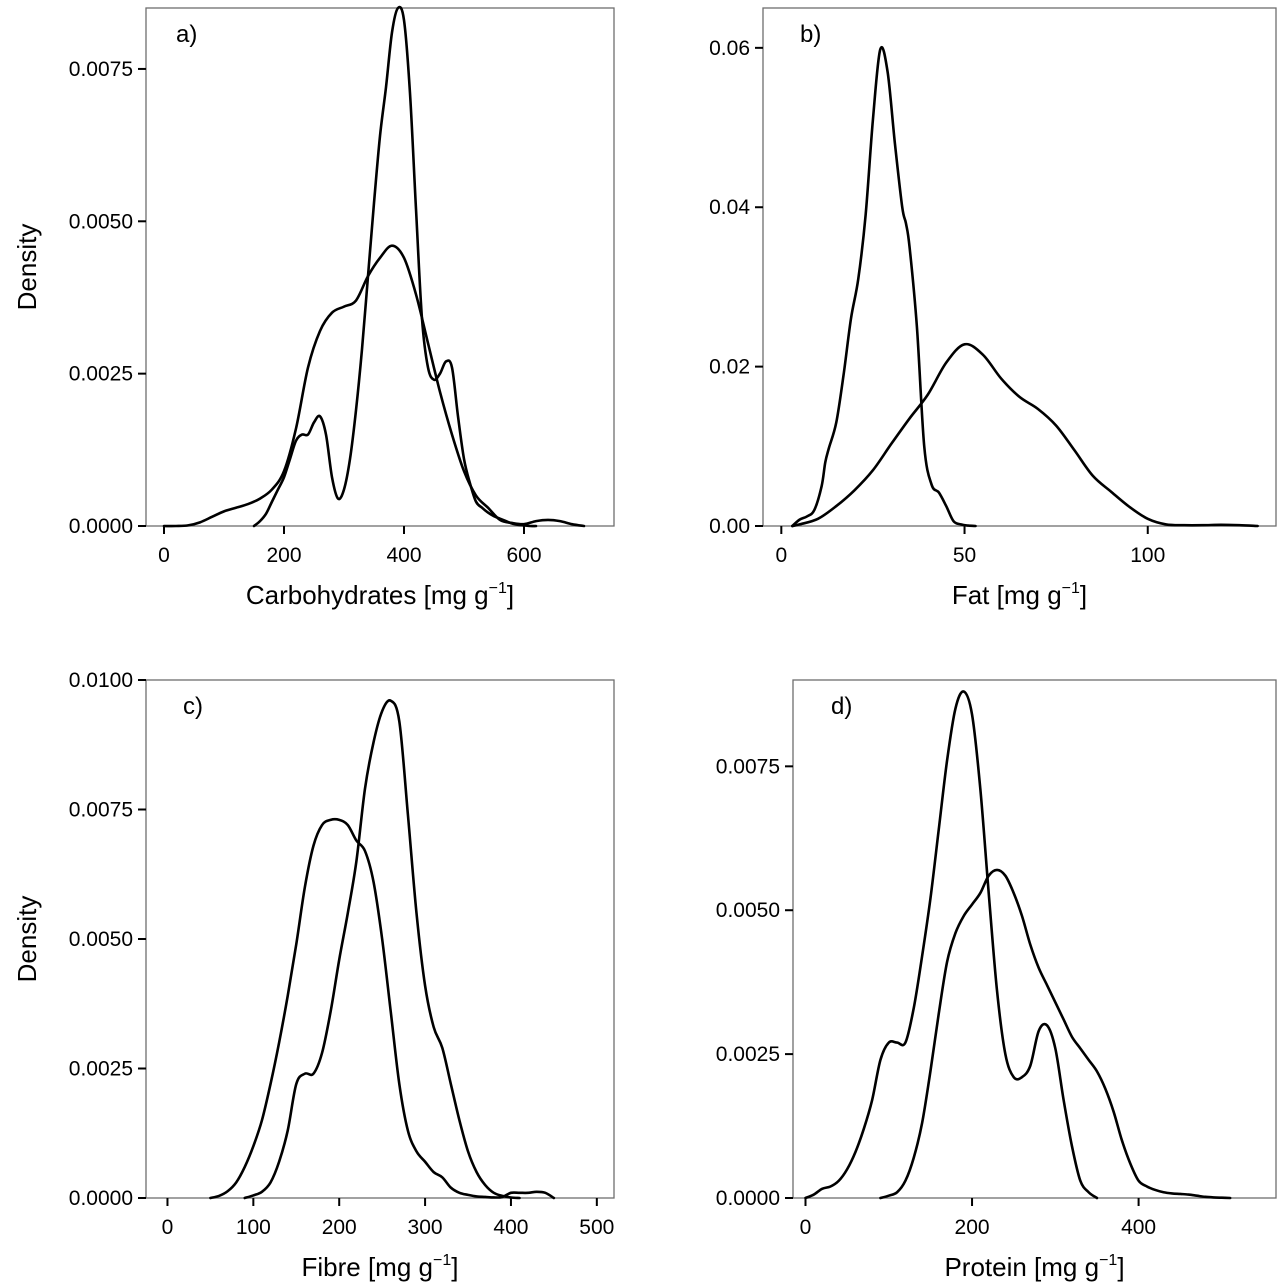 This screenshot has height=1285, width=1278. Describe the element at coordinates (367, 595) in the screenshot. I see `x-axis-title-main: Carbohydrates [mg g` at that location.